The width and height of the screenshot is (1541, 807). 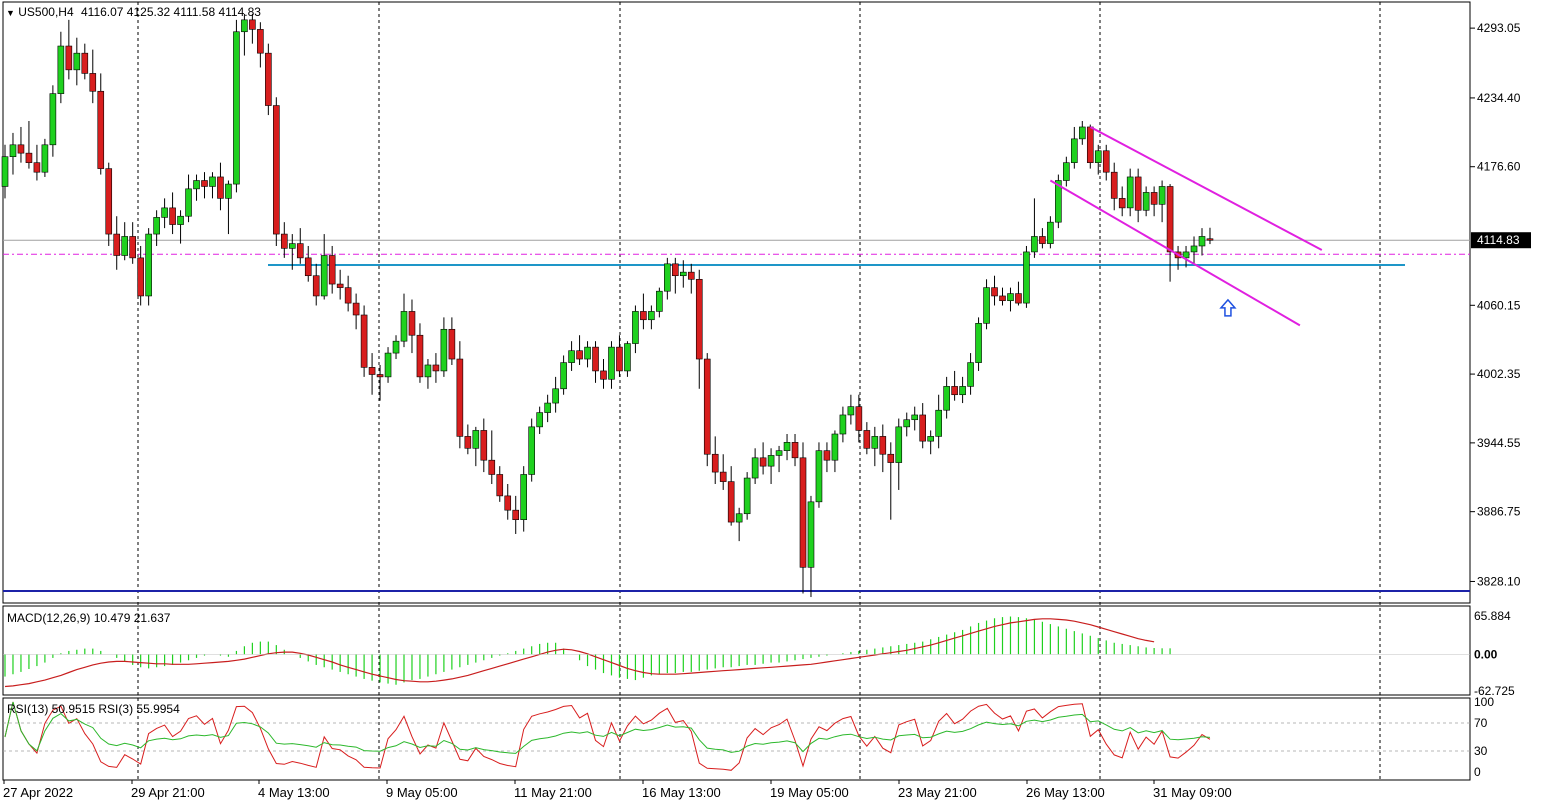 I want to click on time-tick-label: 16 May 13:00, so click(x=681, y=792).